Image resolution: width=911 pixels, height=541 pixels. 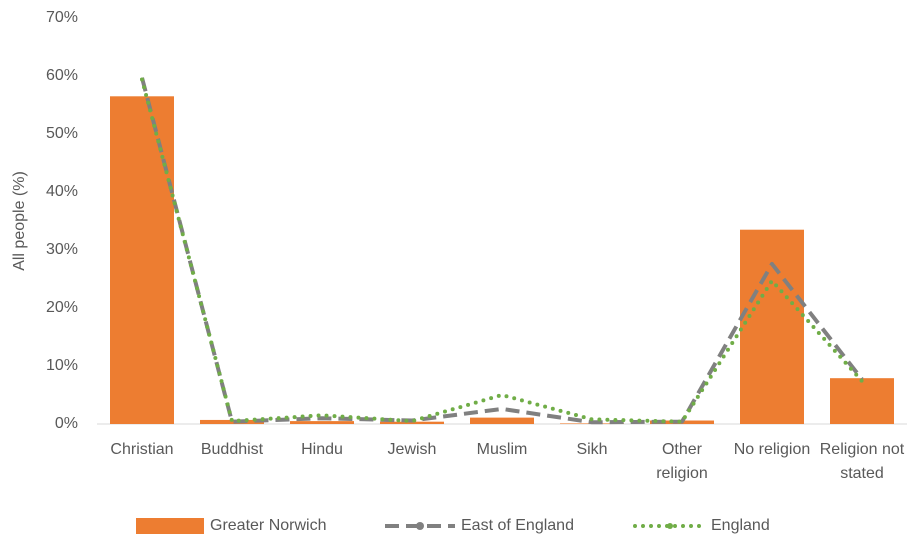 What do you see at coordinates (62, 191) in the screenshot?
I see `y-tick-label: 40%` at bounding box center [62, 191].